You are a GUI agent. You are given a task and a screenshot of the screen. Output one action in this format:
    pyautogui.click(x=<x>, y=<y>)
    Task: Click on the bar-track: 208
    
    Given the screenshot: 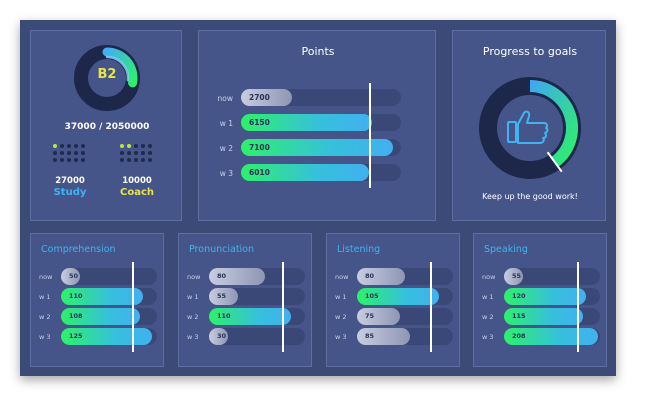 What is the action you would take?
    pyautogui.click(x=552, y=336)
    